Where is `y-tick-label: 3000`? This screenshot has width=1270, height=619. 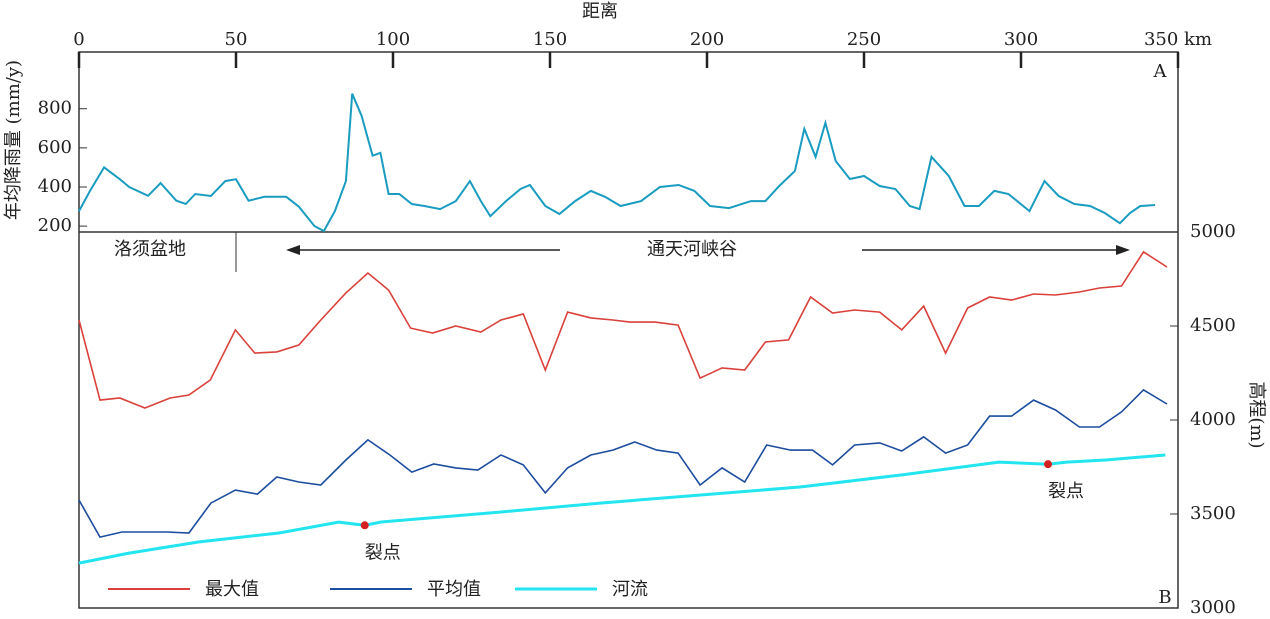
y-tick-label: 3000 is located at coordinates (1213, 607).